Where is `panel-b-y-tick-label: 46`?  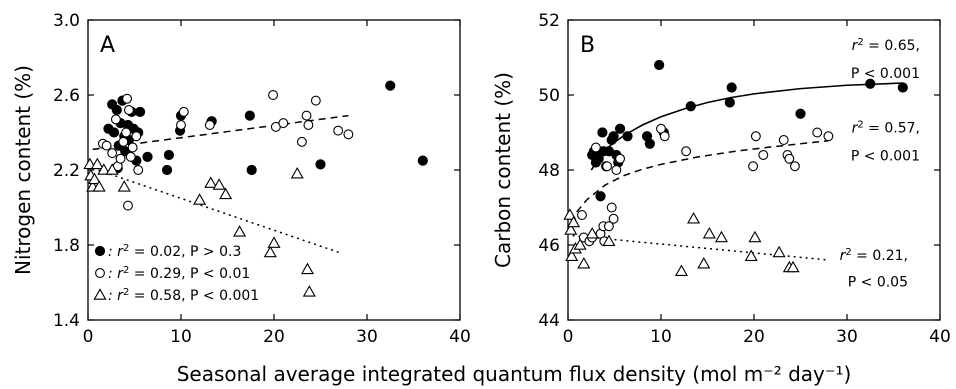
panel-b-y-tick-label: 46 is located at coordinates (549, 246).